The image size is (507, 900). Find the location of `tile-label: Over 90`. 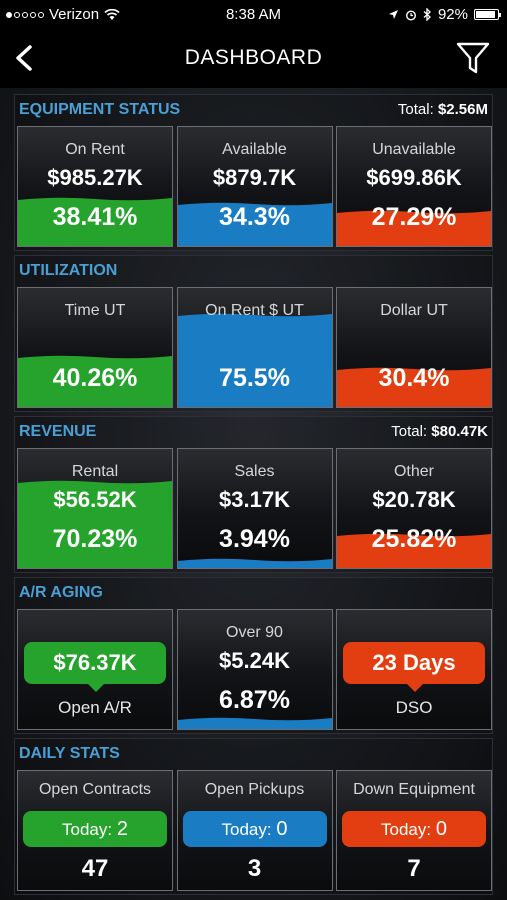

tile-label: Over 90 is located at coordinates (254, 632).